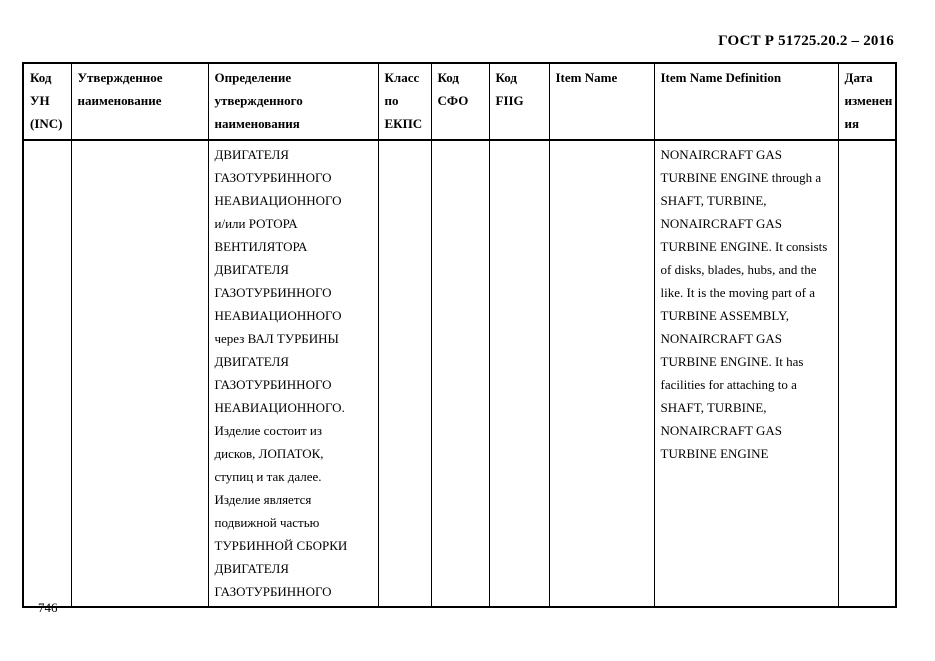  I want to click on text-line: наименования, so click(257, 123).